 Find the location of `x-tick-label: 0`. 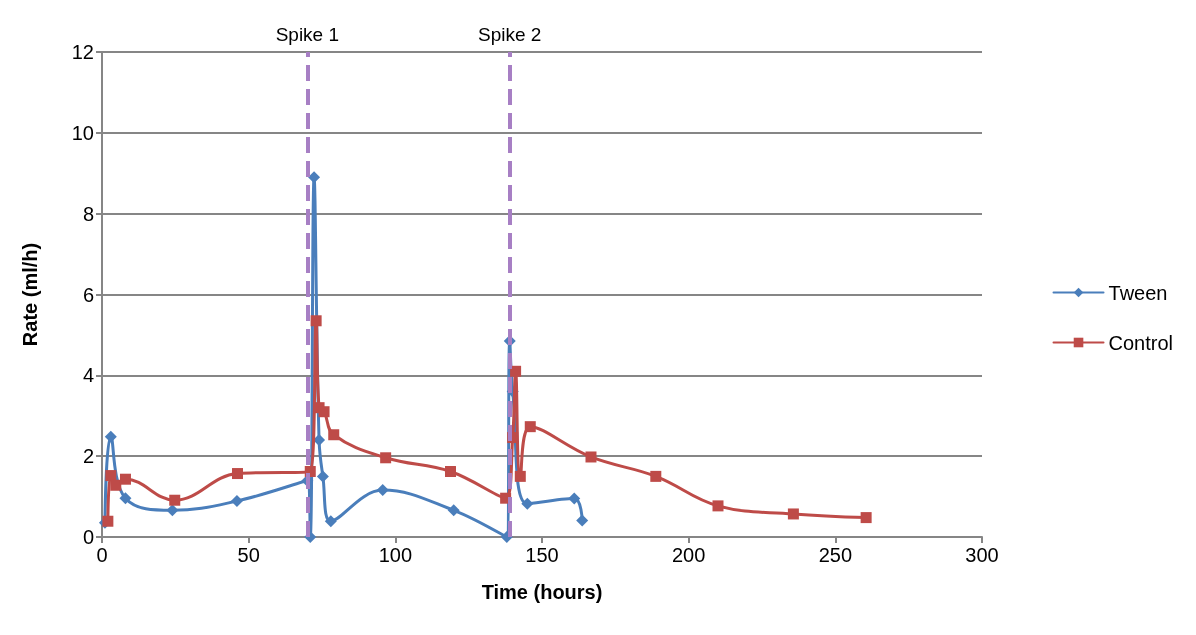

x-tick-label: 0 is located at coordinates (102, 555).